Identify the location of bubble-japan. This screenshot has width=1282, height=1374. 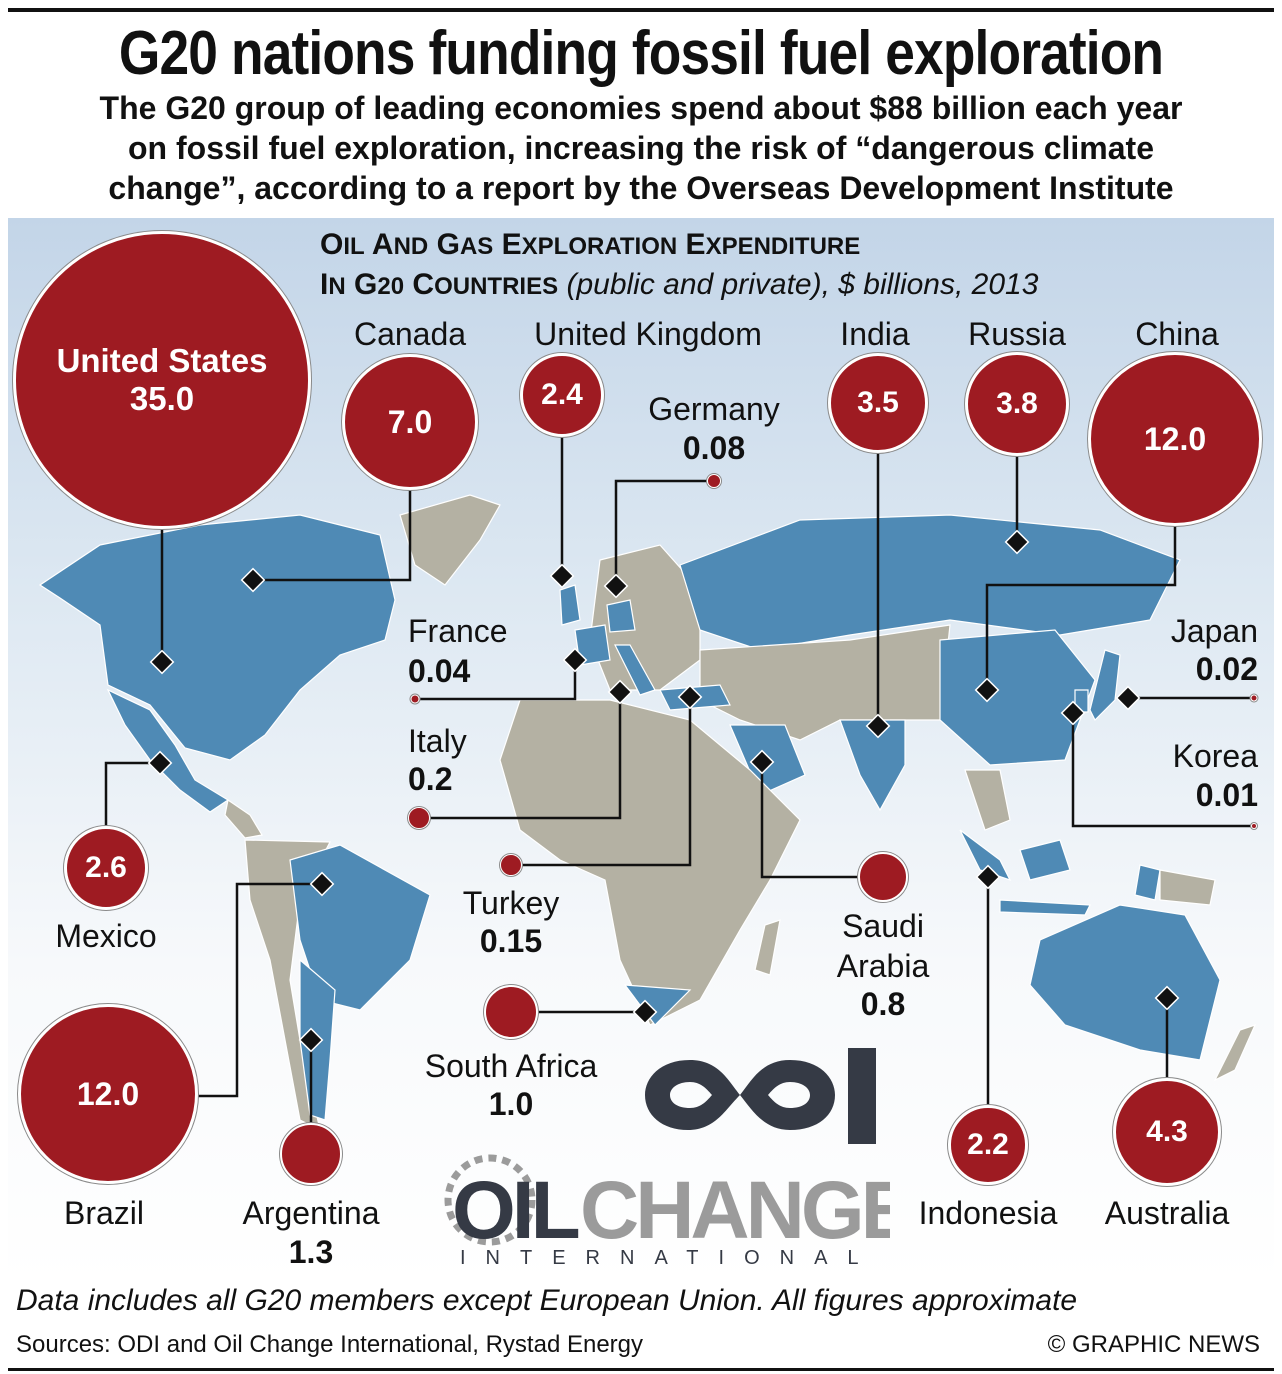
(1254, 698).